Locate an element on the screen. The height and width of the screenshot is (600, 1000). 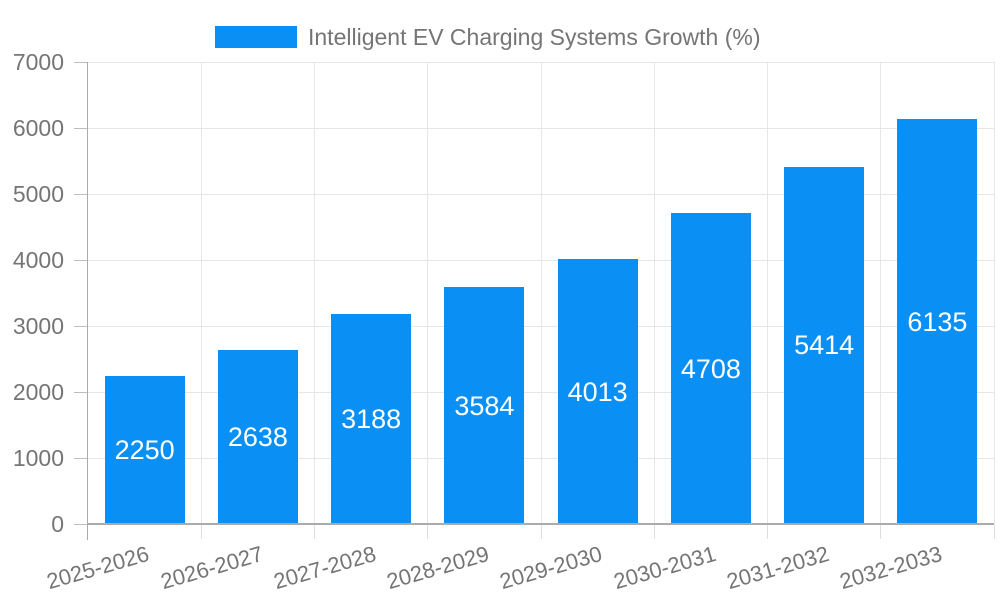
bar-value-label: 4708 is located at coordinates (710, 368).